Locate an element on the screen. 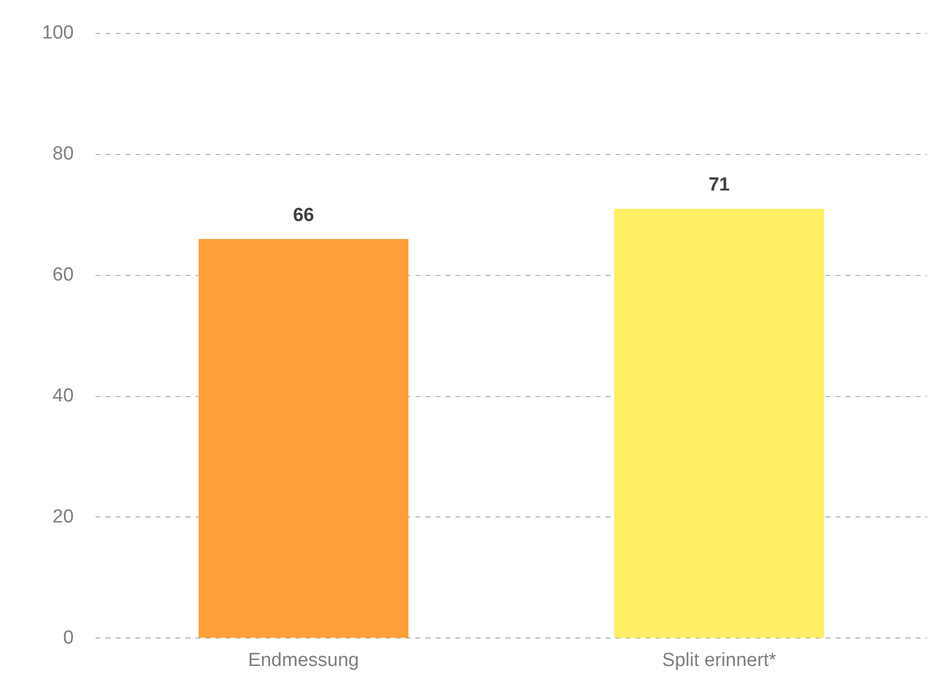  data-label: 71 is located at coordinates (719, 185).